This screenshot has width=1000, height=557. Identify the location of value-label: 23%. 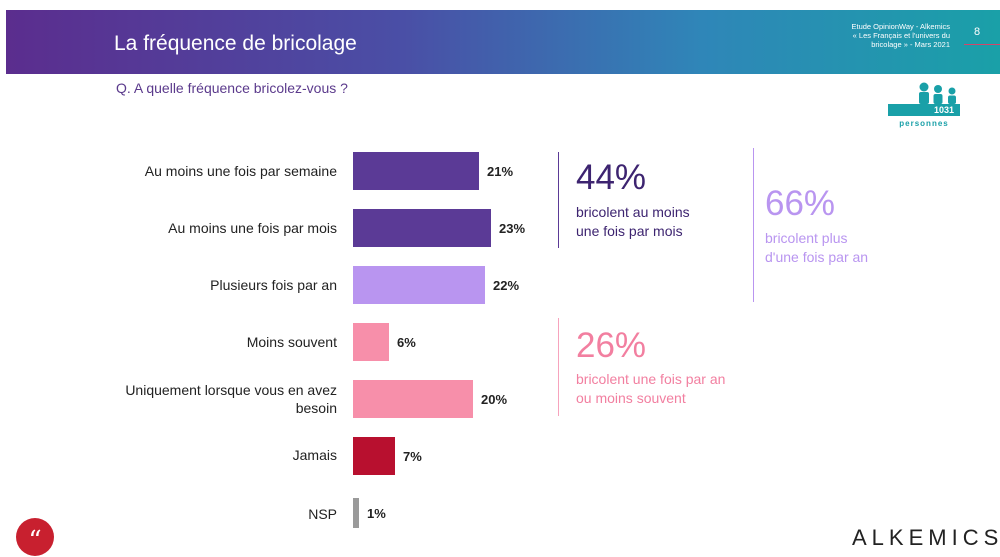
(512, 228).